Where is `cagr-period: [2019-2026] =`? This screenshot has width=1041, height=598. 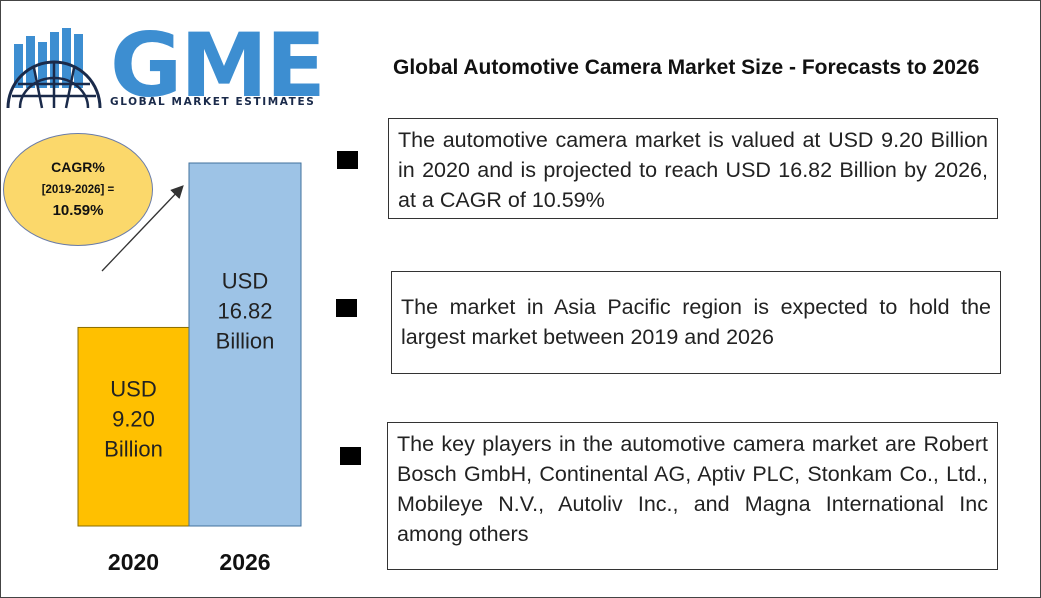 cagr-period: [2019-2026] = is located at coordinates (78, 190).